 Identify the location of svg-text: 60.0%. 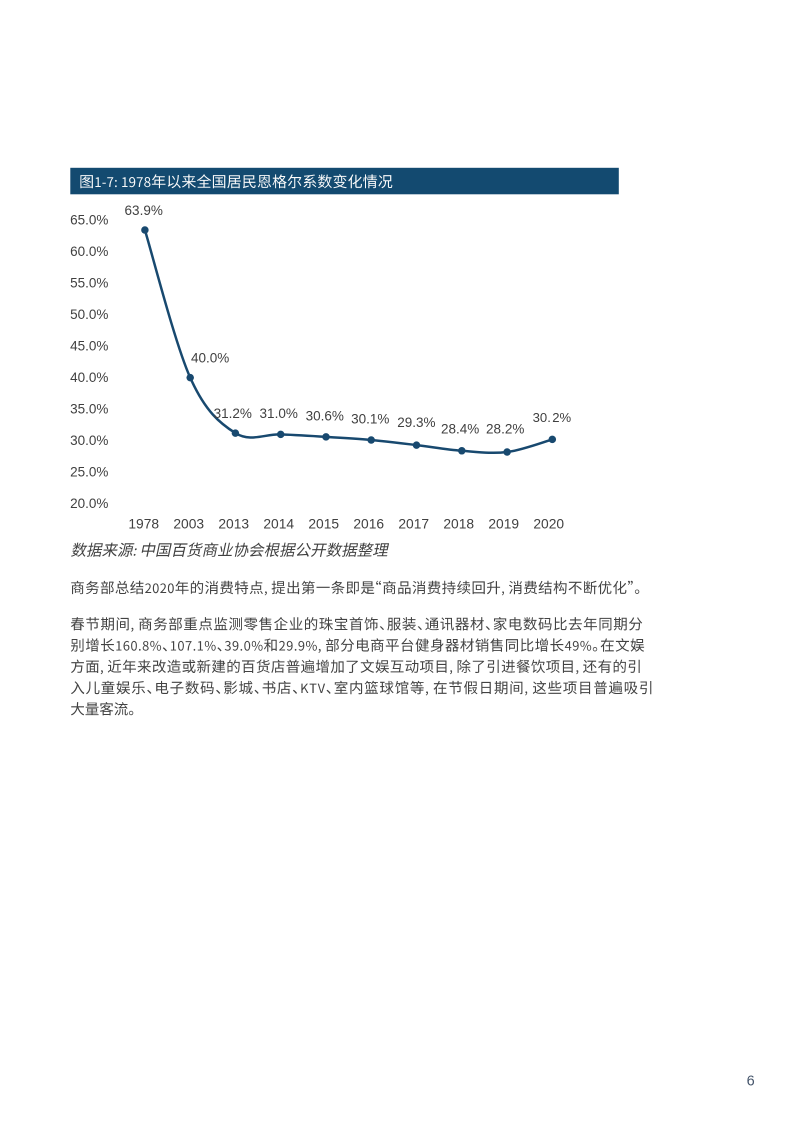
(89, 251).